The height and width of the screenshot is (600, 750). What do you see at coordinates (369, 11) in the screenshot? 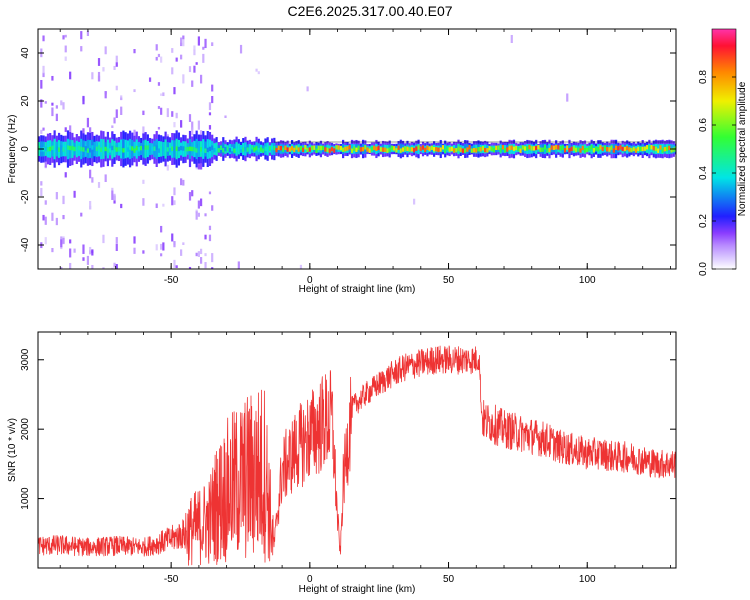
I see `figure-title: C2E6.2025.317.00.40.E07` at bounding box center [369, 11].